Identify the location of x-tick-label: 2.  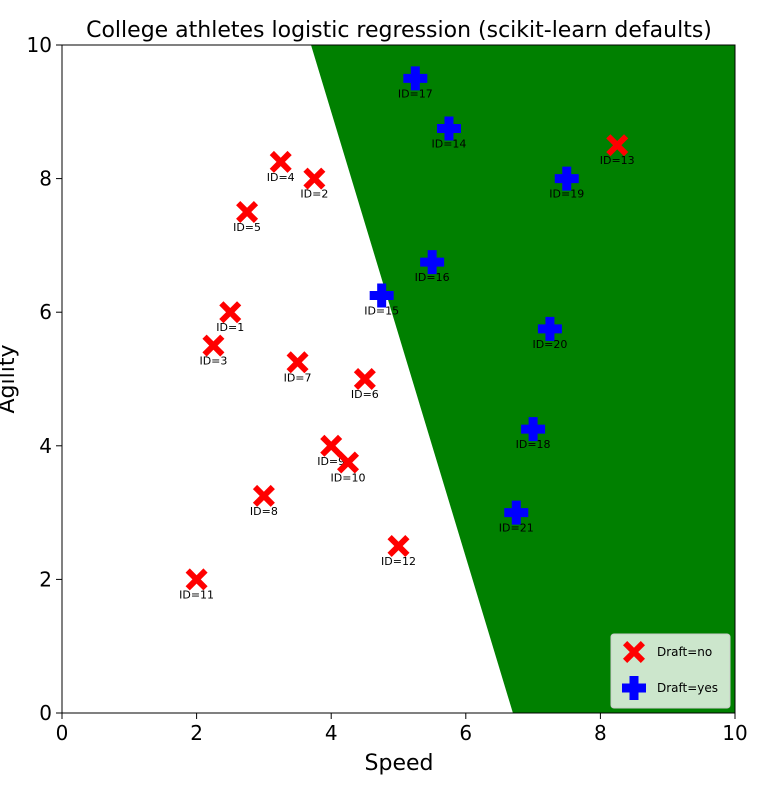
(196, 733).